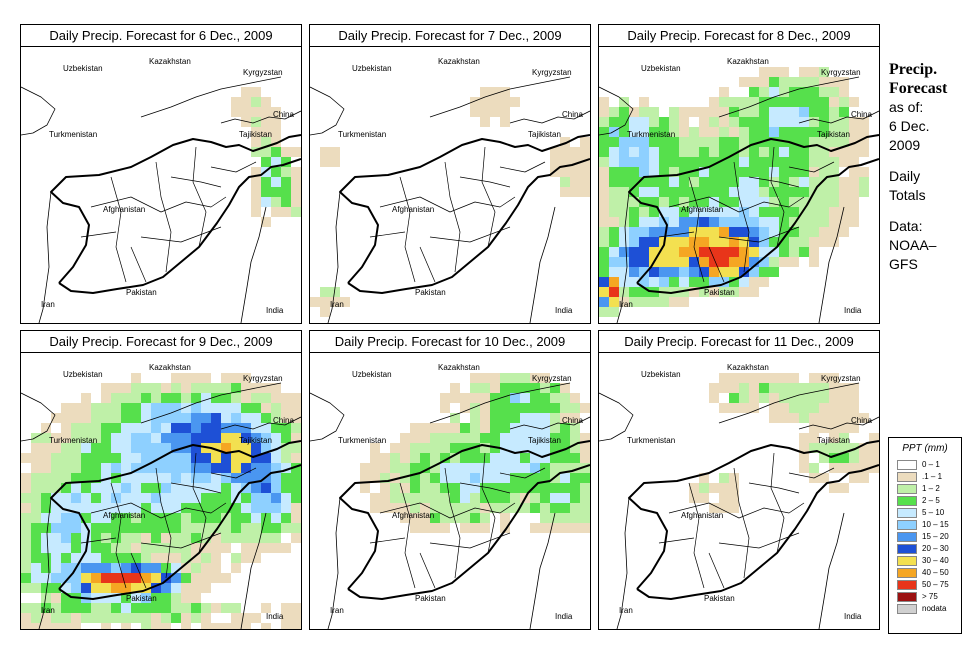 This screenshot has width=975, height=646. Describe the element at coordinates (925, 465) in the screenshot. I see `legend-item: 0 – 1` at that location.